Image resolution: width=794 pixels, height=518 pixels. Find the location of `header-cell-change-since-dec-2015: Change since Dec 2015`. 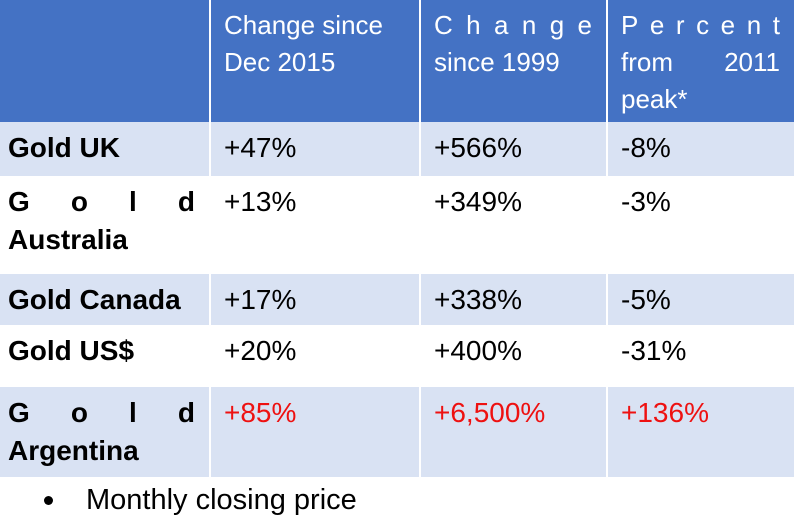

header-cell-change-since-dec-2015: Change since Dec 2015 is located at coordinates (315, 61).